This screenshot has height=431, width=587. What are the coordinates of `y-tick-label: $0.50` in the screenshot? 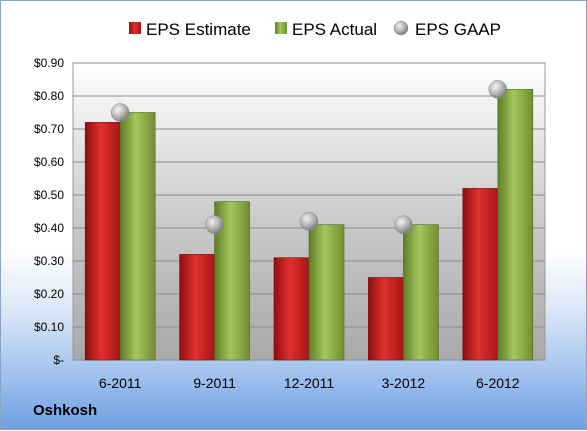 It's located at (49, 195).